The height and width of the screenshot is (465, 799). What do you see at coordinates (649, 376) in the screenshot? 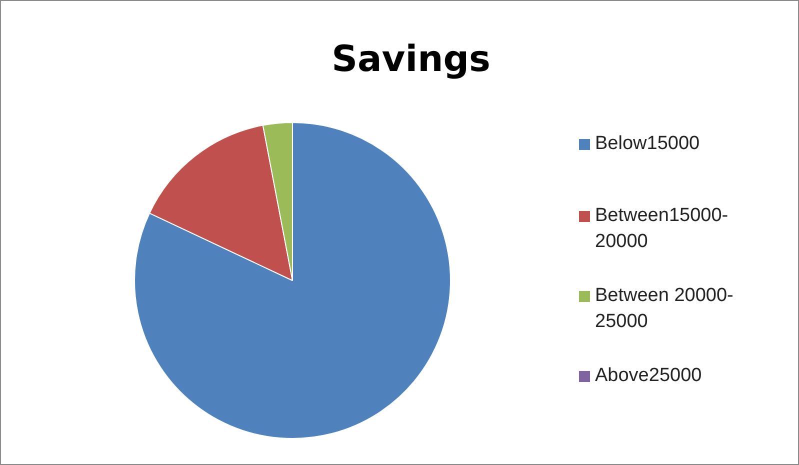
I see `legend-label: Above25000` at bounding box center [649, 376].